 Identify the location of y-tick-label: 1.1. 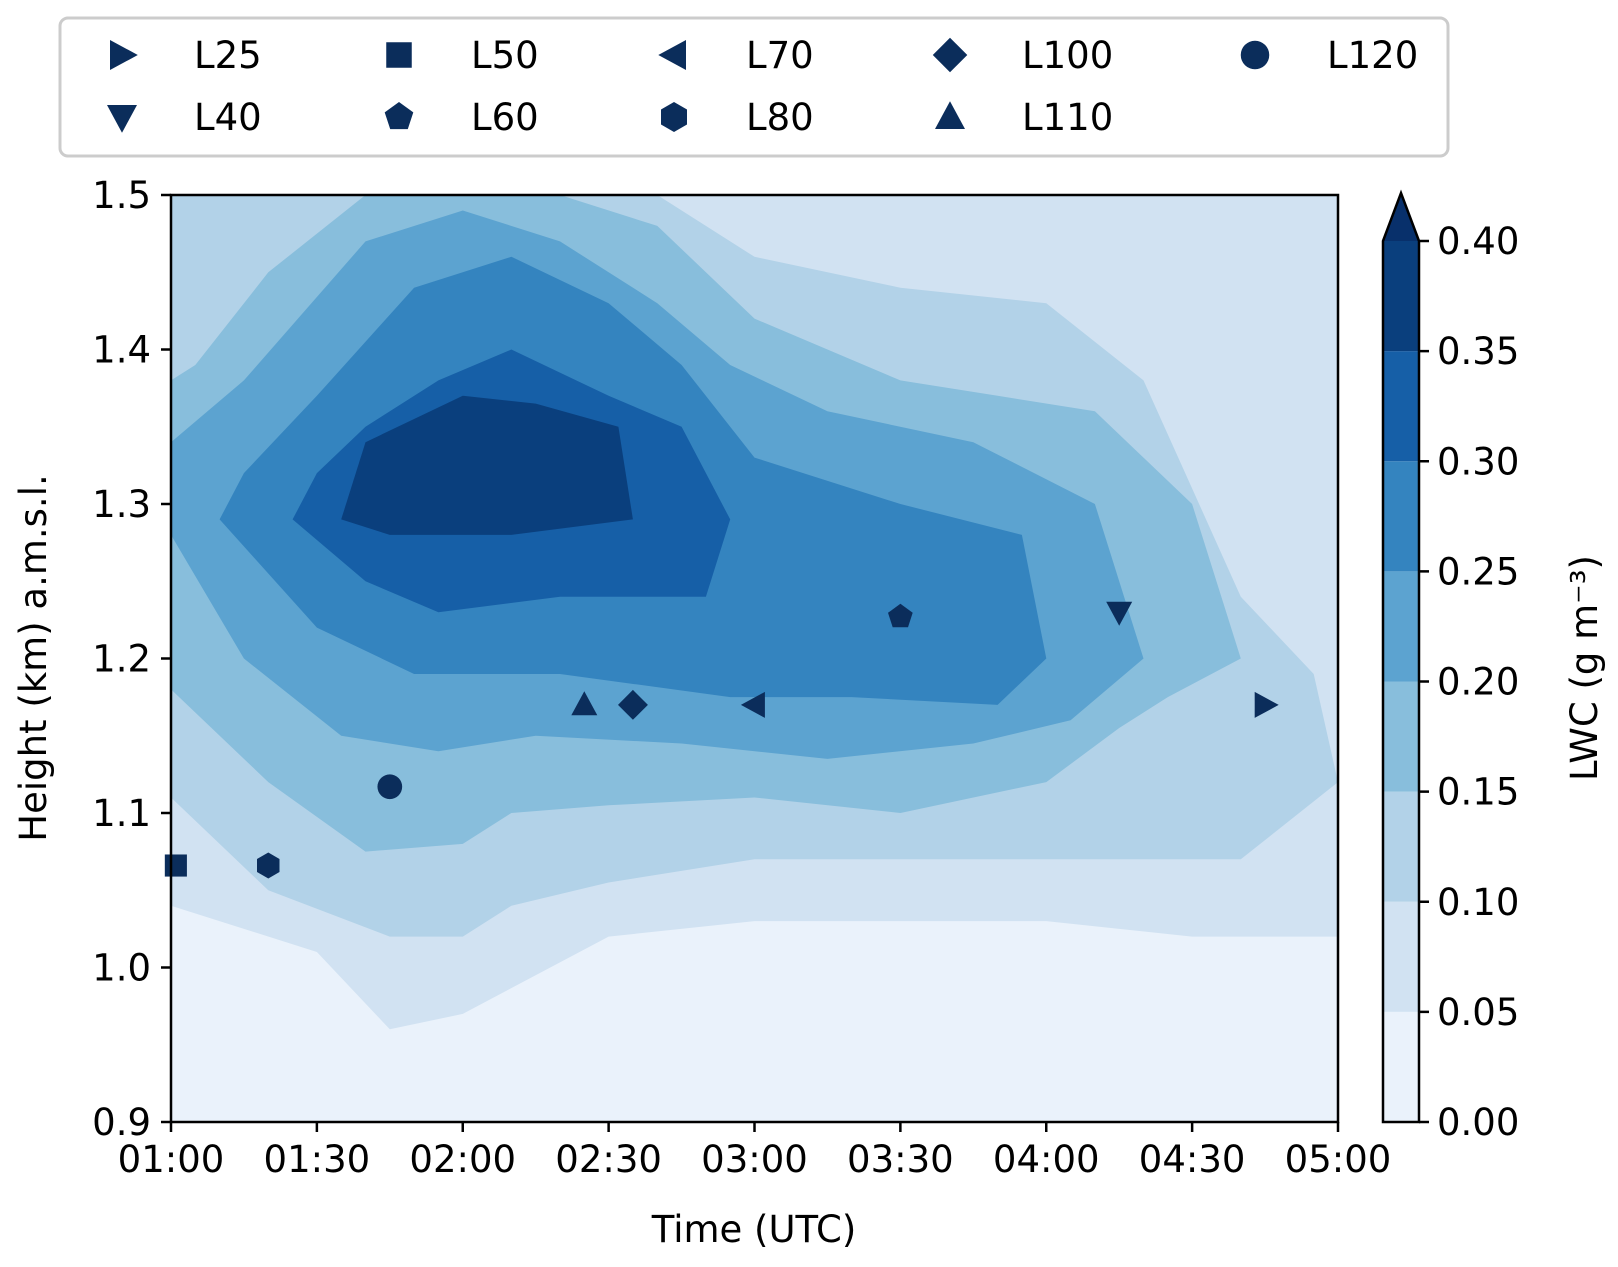
(121, 813).